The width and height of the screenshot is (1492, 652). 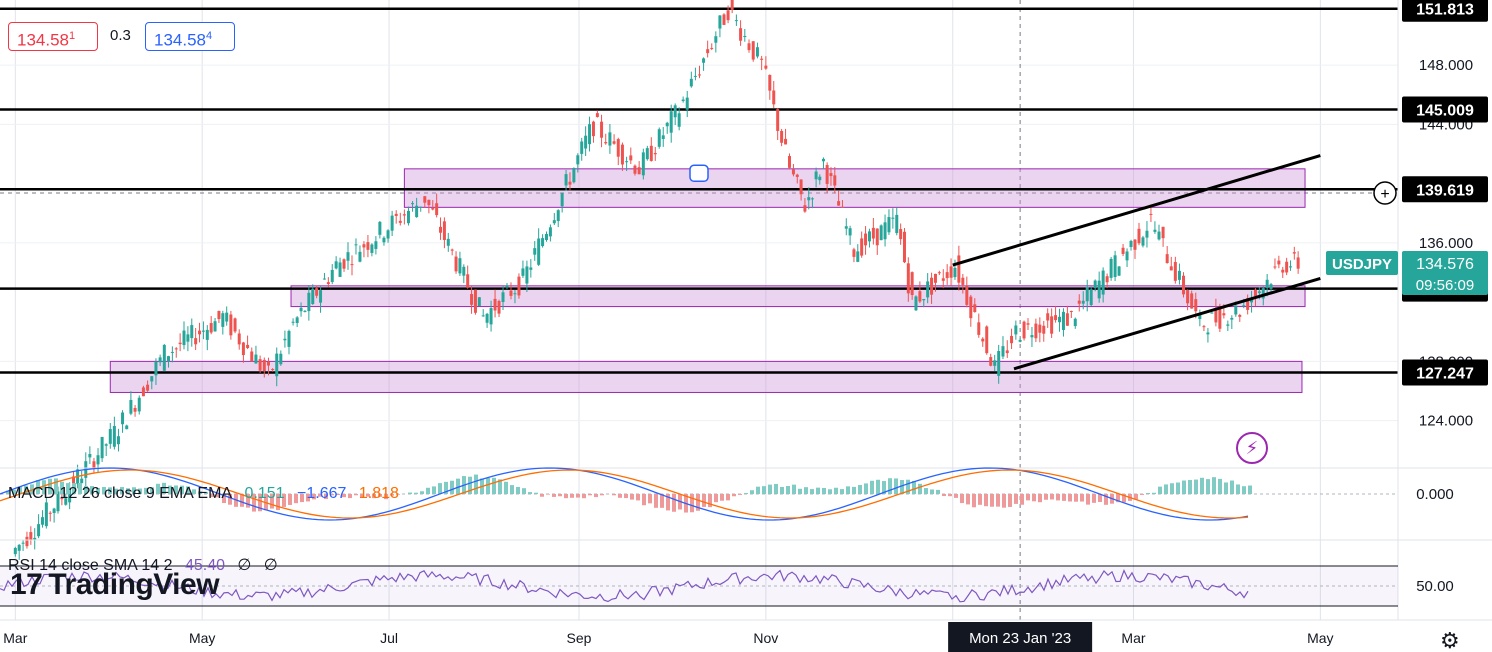 I want to click on tradingview-logo: 17 TradingView, so click(x=115, y=585).